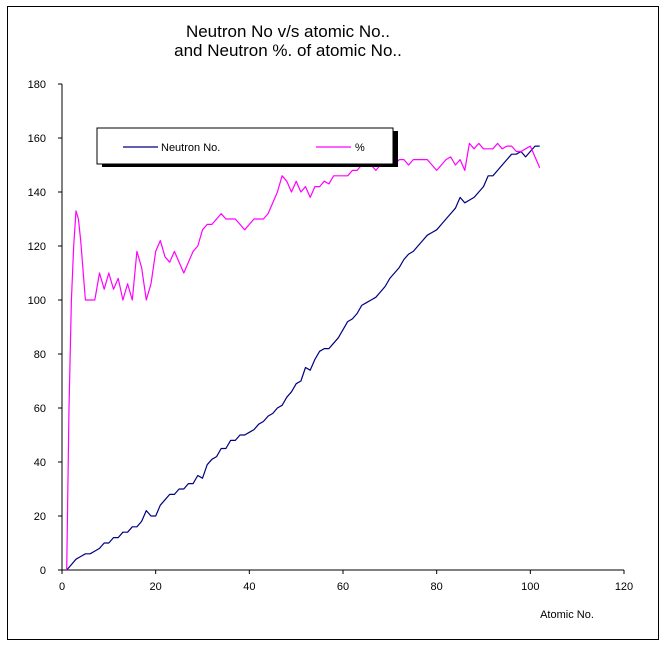 The width and height of the screenshot is (666, 646). What do you see at coordinates (40, 517) in the screenshot?
I see `y-tick-label: 20` at bounding box center [40, 517].